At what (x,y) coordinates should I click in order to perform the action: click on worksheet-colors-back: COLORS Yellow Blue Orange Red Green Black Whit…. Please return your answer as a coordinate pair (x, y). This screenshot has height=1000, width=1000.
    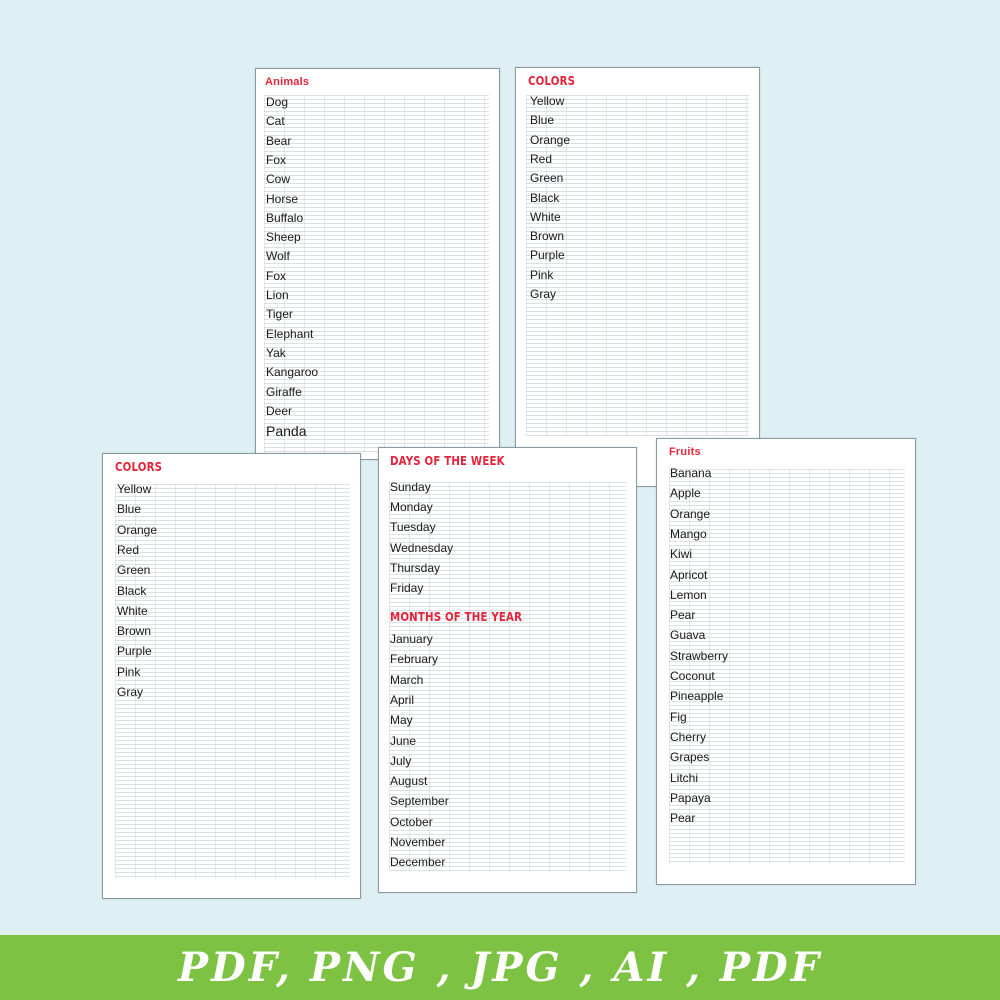
    Looking at the image, I should click on (637, 277).